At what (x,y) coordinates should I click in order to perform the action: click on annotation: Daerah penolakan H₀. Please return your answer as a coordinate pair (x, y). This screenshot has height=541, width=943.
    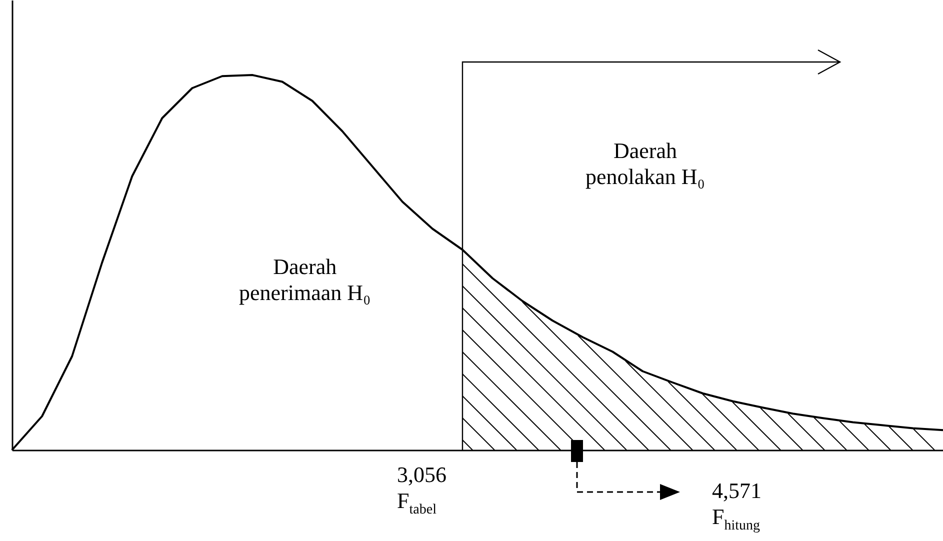
    Looking at the image, I should click on (645, 164).